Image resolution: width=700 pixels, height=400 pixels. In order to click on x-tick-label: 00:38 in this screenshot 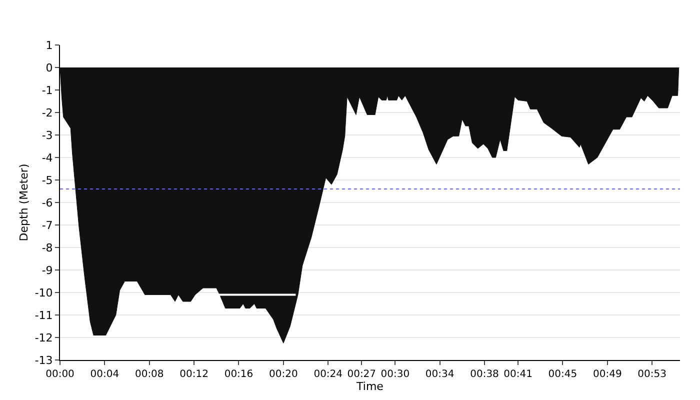, I will do `click(484, 374)`.